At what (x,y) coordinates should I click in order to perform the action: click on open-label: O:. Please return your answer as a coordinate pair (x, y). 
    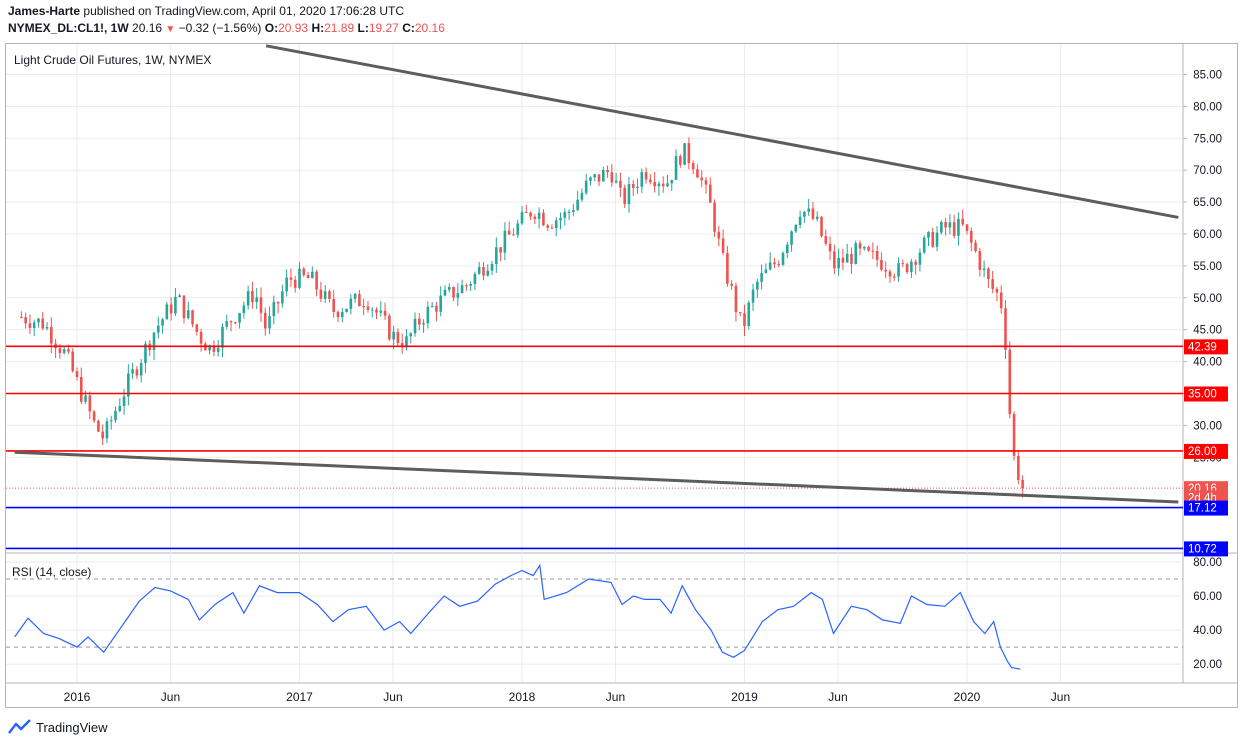
    Looking at the image, I should click on (271, 28).